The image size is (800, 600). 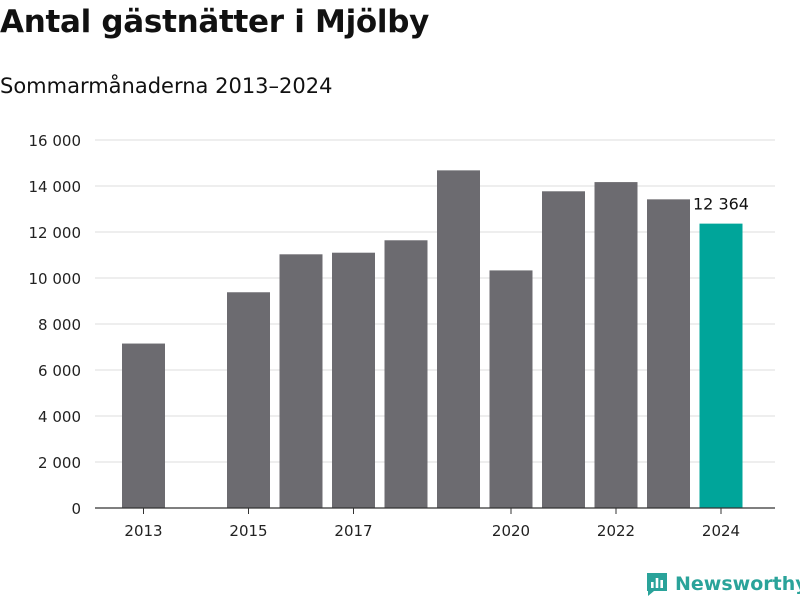 What do you see at coordinates (55, 187) in the screenshot?
I see `y-tick-label: 14 000` at bounding box center [55, 187].